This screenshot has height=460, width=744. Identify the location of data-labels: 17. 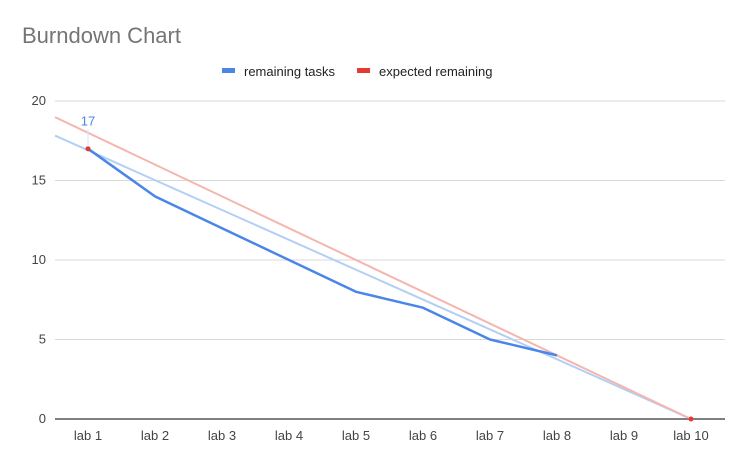
(88, 130).